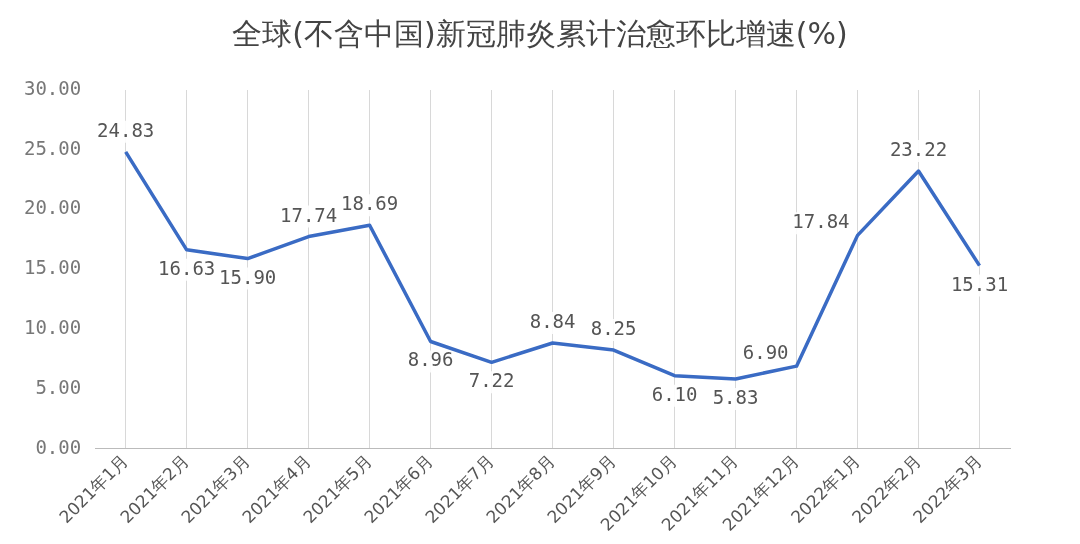 Image resolution: width=1080 pixels, height=544 pixels. What do you see at coordinates (58, 386) in the screenshot?
I see `y-tick-label: 5.00` at bounding box center [58, 386].